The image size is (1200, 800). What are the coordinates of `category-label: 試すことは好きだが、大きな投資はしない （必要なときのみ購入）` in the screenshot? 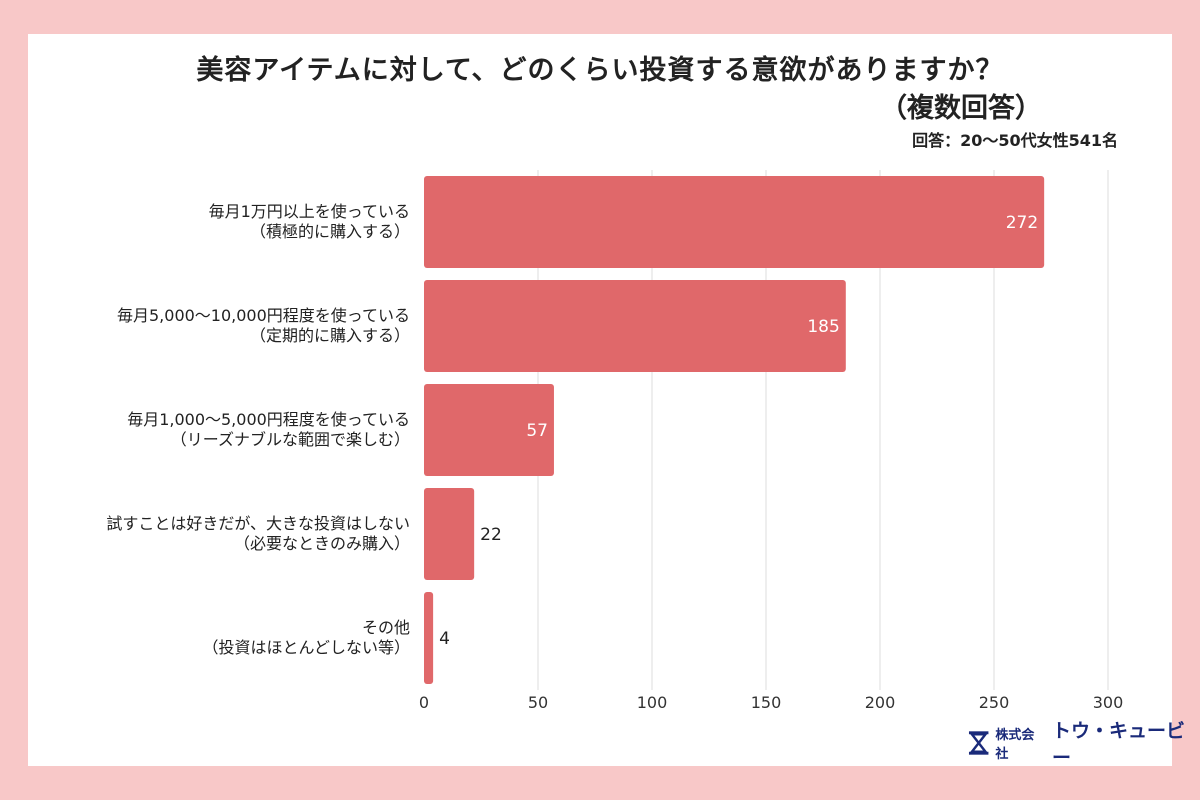 It's located at (258, 534).